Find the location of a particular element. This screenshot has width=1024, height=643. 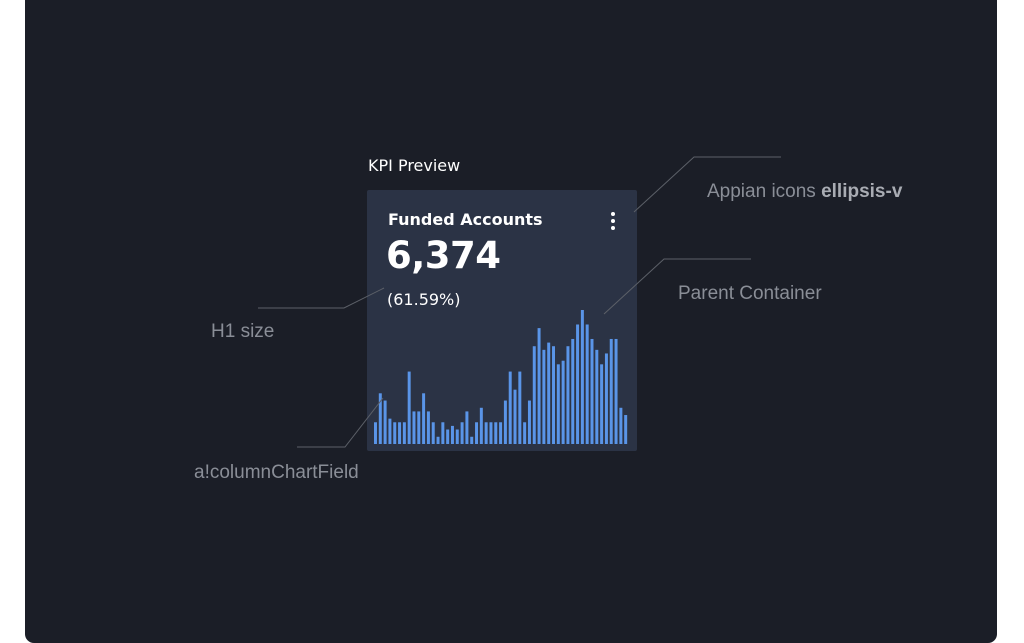

annotation-icons-name: ellipsis-v is located at coordinates (862, 191).